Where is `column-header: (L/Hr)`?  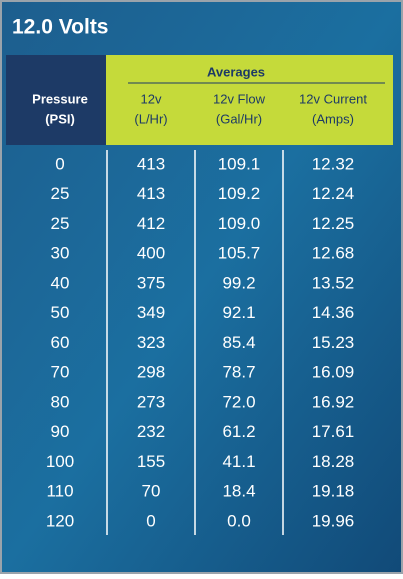
column-header: (L/Hr) is located at coordinates (150, 118).